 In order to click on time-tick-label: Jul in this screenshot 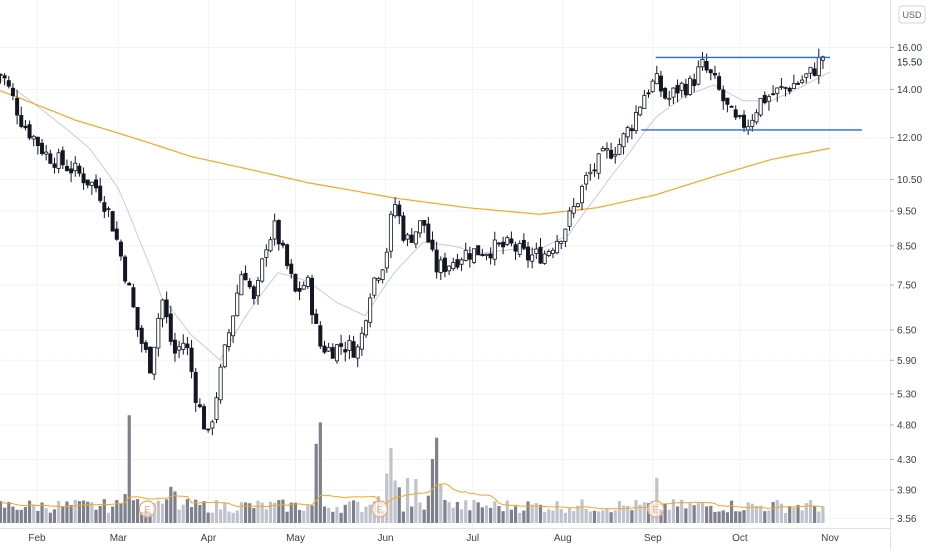, I will do `click(472, 538)`.